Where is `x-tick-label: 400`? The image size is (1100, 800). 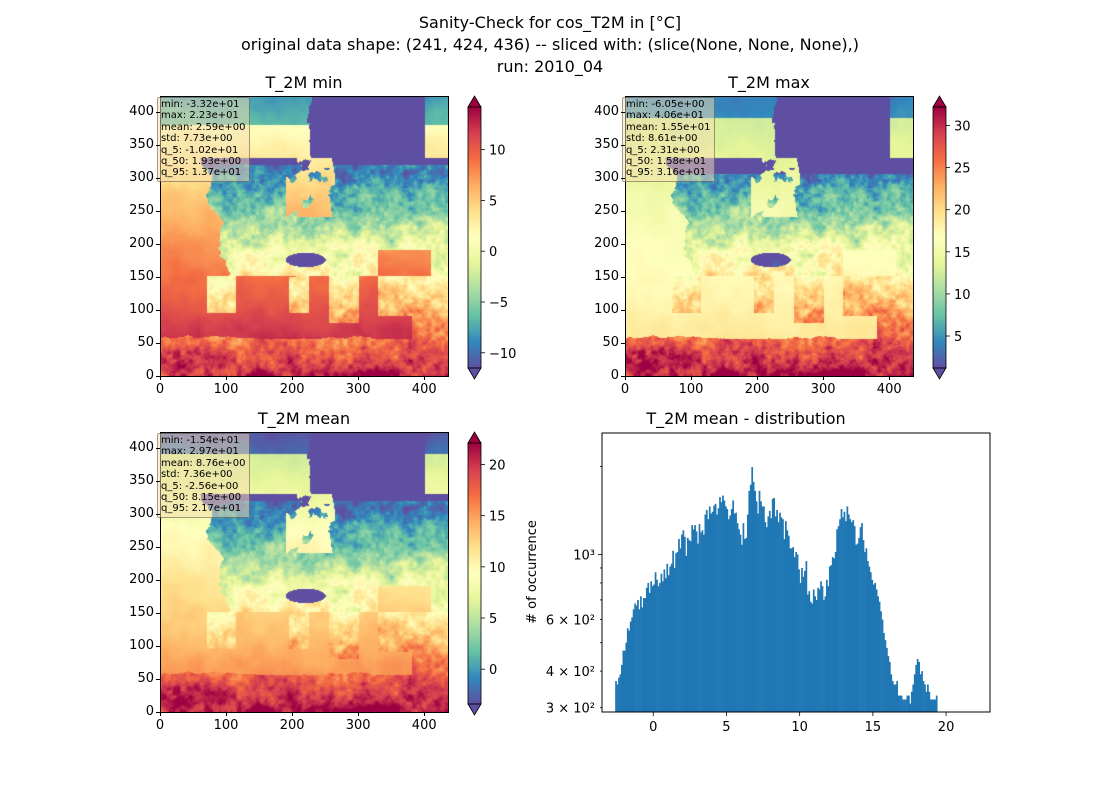
x-tick-label: 400 is located at coordinates (889, 389).